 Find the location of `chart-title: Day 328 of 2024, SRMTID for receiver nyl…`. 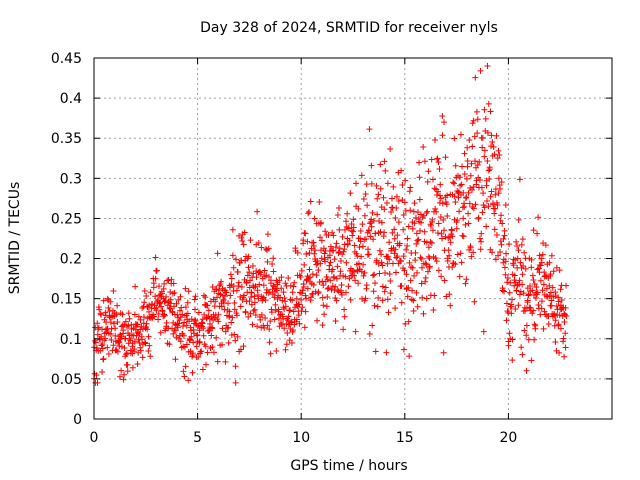

chart-title: Day 328 of 2024, SRMTID for receiver nyl… is located at coordinates (349, 28).